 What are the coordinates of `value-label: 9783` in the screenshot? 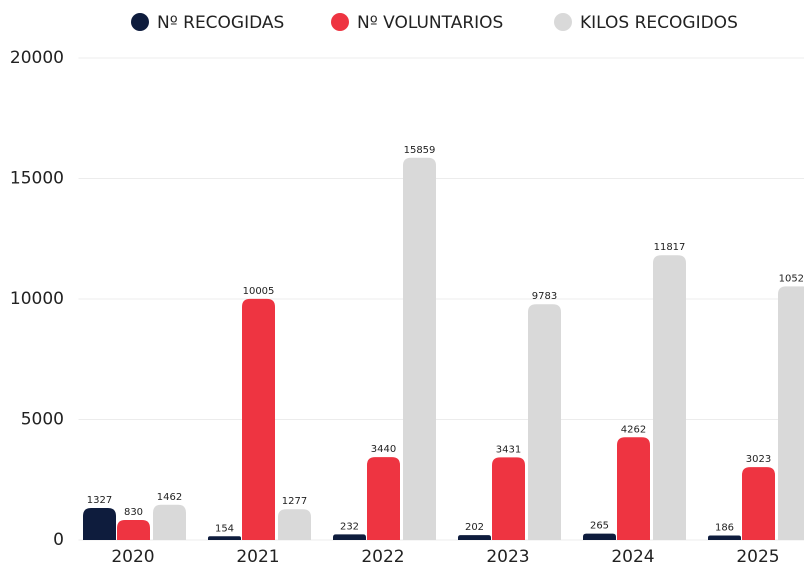 It's located at (544, 296).